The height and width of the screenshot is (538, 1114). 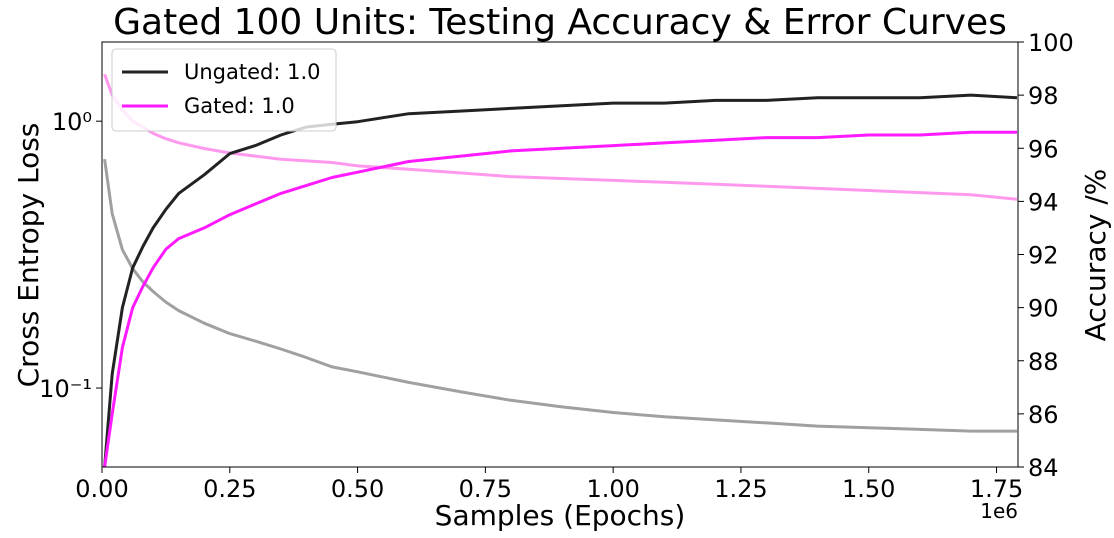 I want to click on y2-axis-label: Accuracy /%, so click(x=1095, y=255).